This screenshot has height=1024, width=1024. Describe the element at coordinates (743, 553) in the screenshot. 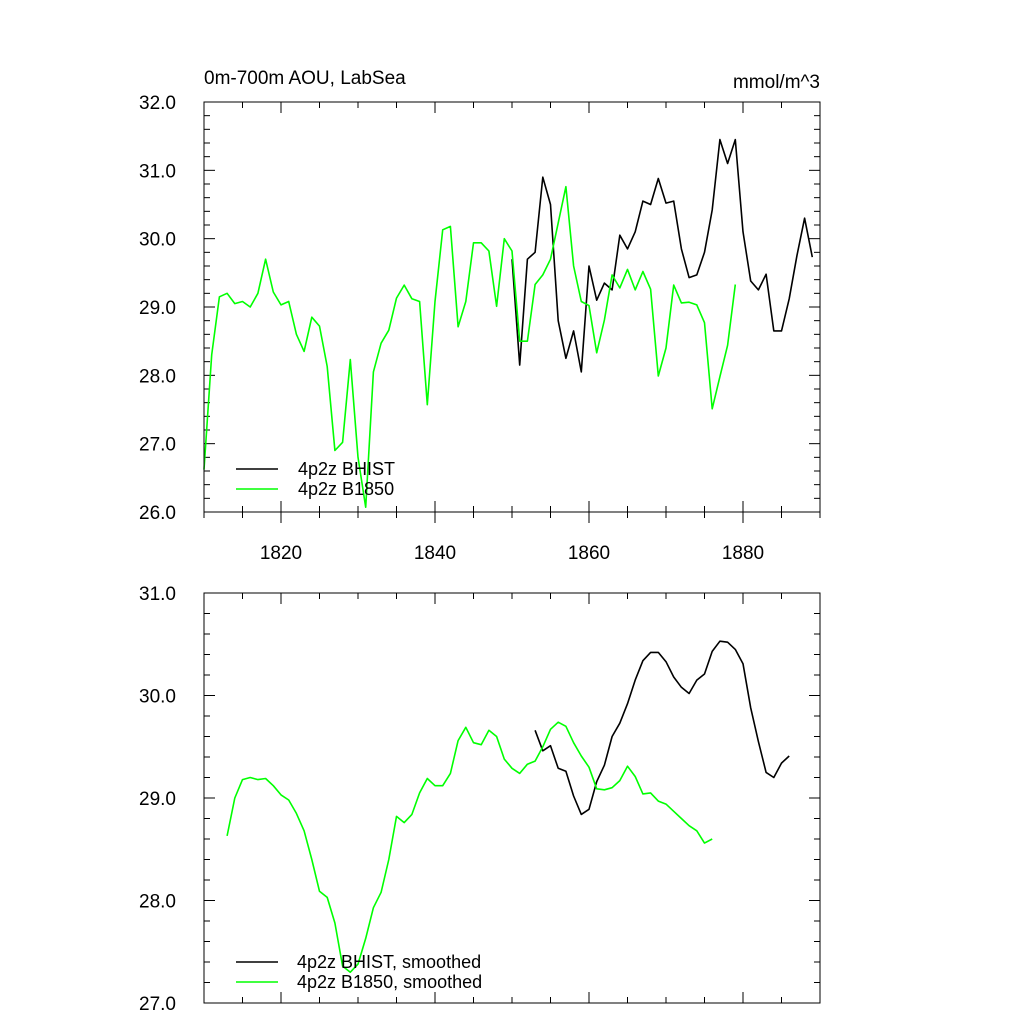

I see `x-tick-label: 1880` at that location.